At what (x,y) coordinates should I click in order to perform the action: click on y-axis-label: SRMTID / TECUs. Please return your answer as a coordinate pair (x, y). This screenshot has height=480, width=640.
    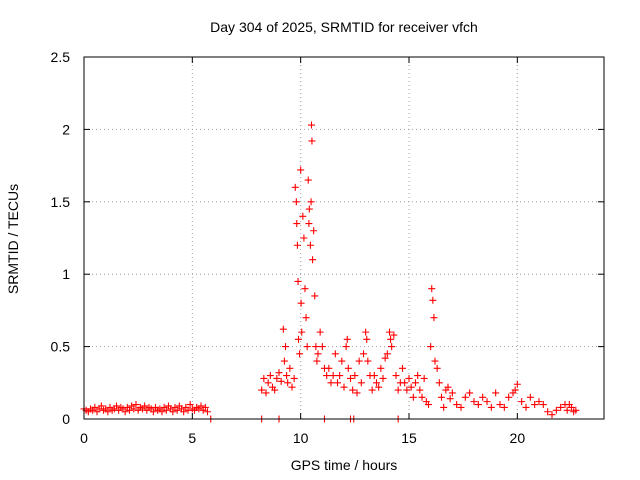
    Looking at the image, I should click on (13, 239).